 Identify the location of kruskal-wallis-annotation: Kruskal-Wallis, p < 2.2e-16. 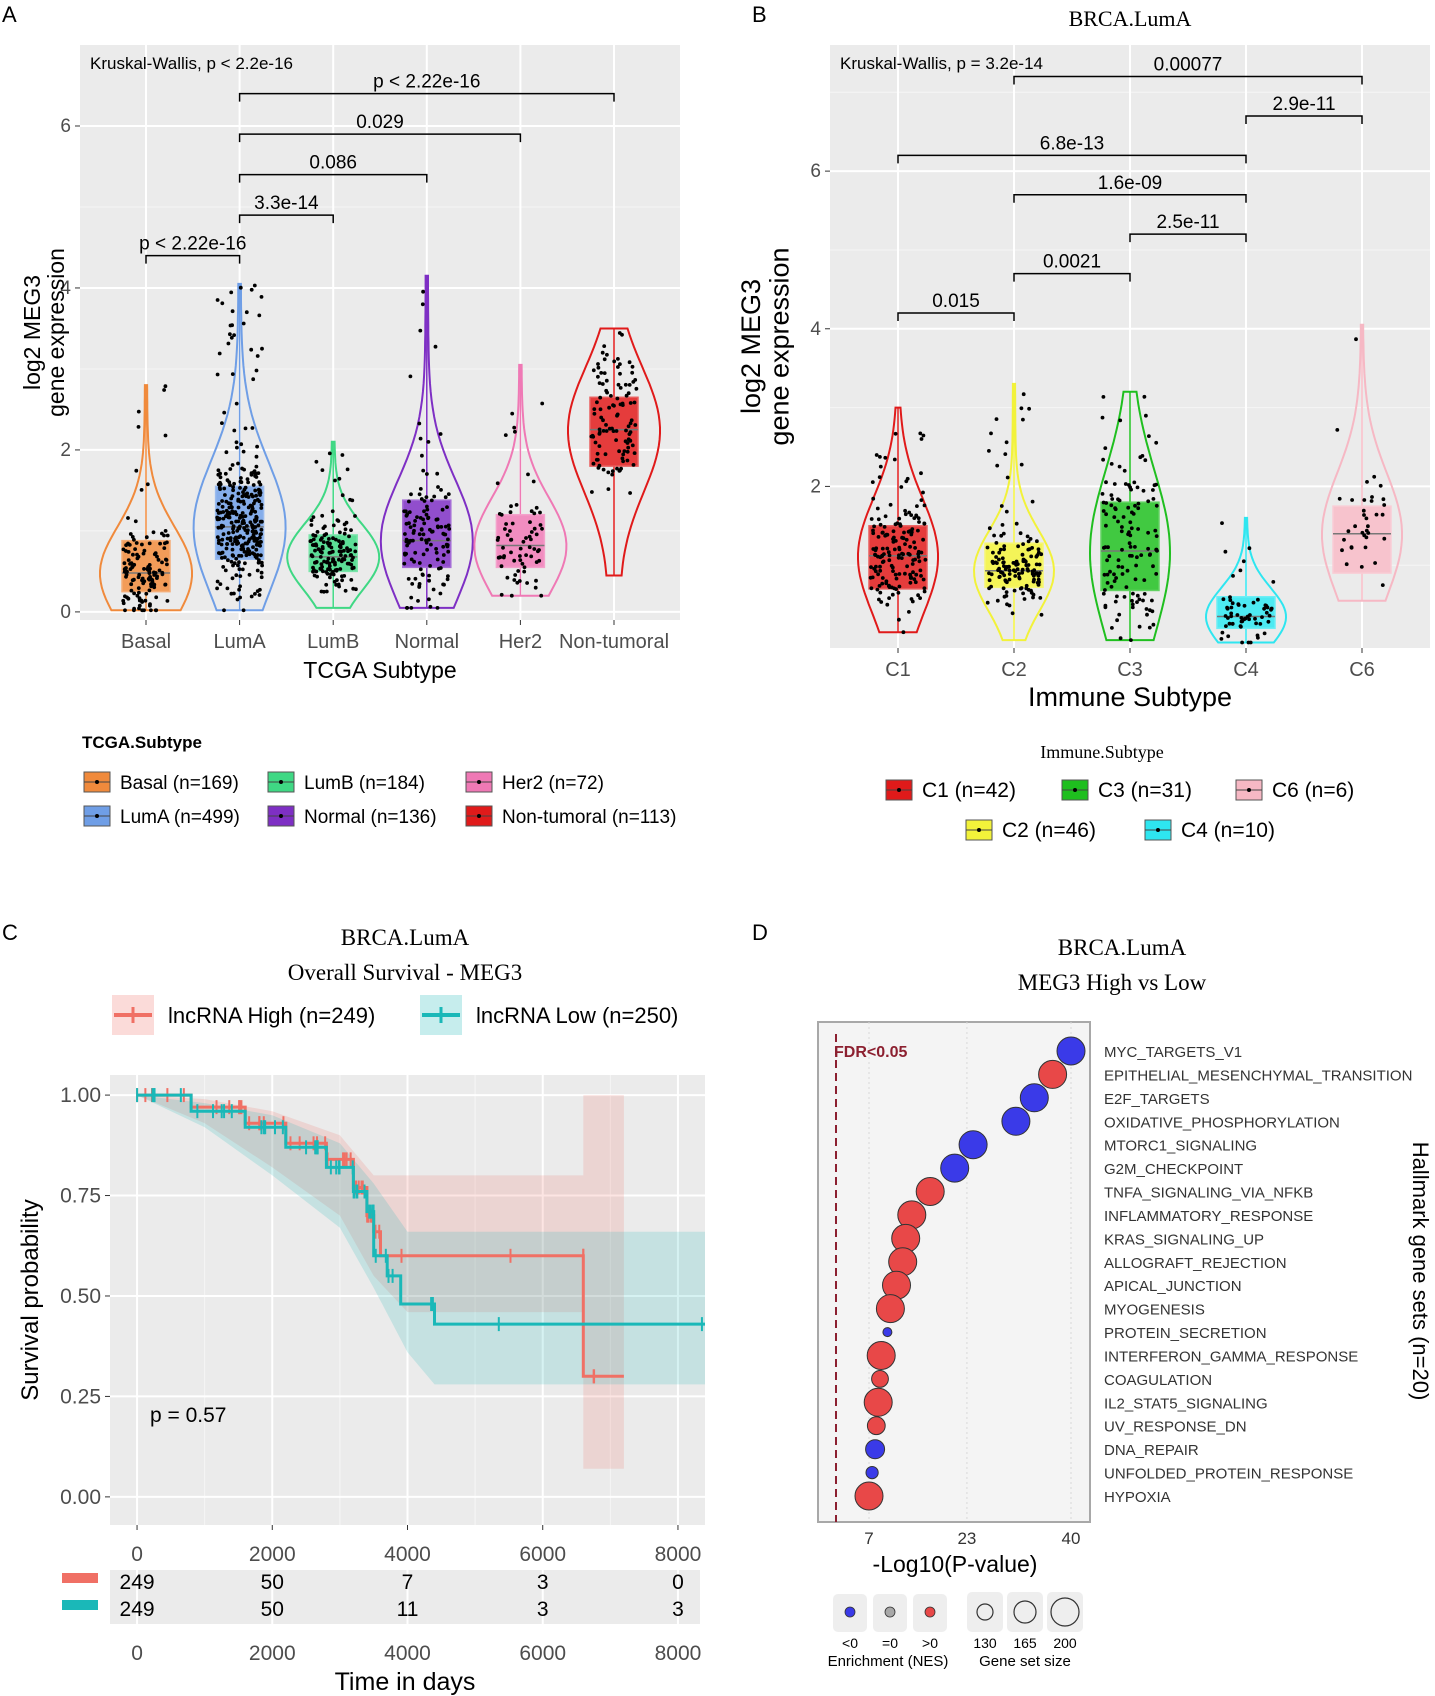
(191, 63).